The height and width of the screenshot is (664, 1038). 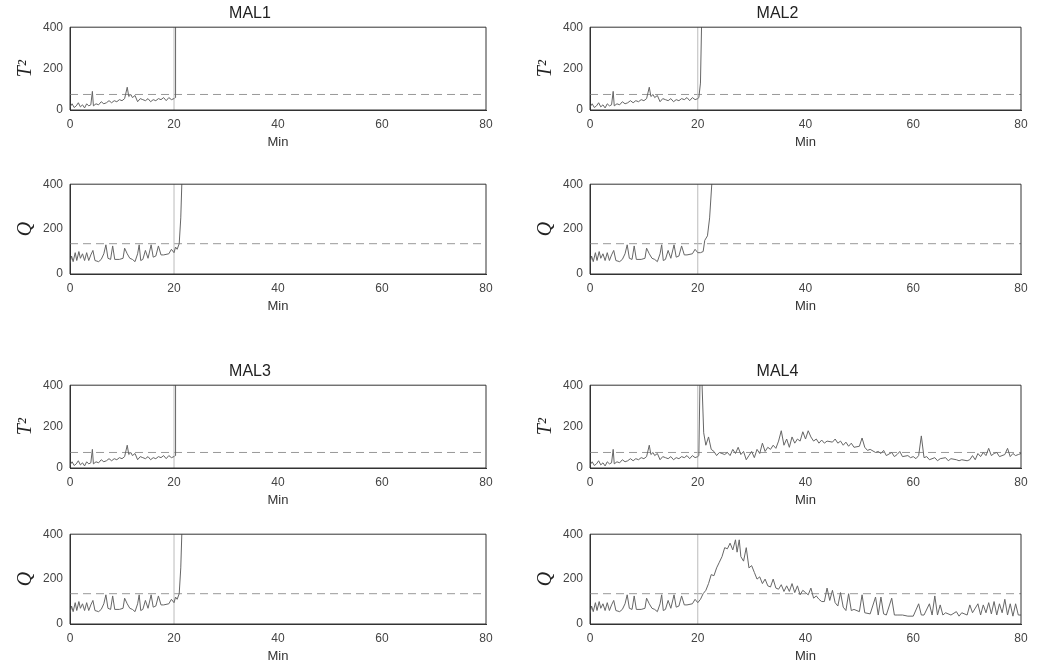 I want to click on chart-title: MAL4, so click(x=777, y=371).